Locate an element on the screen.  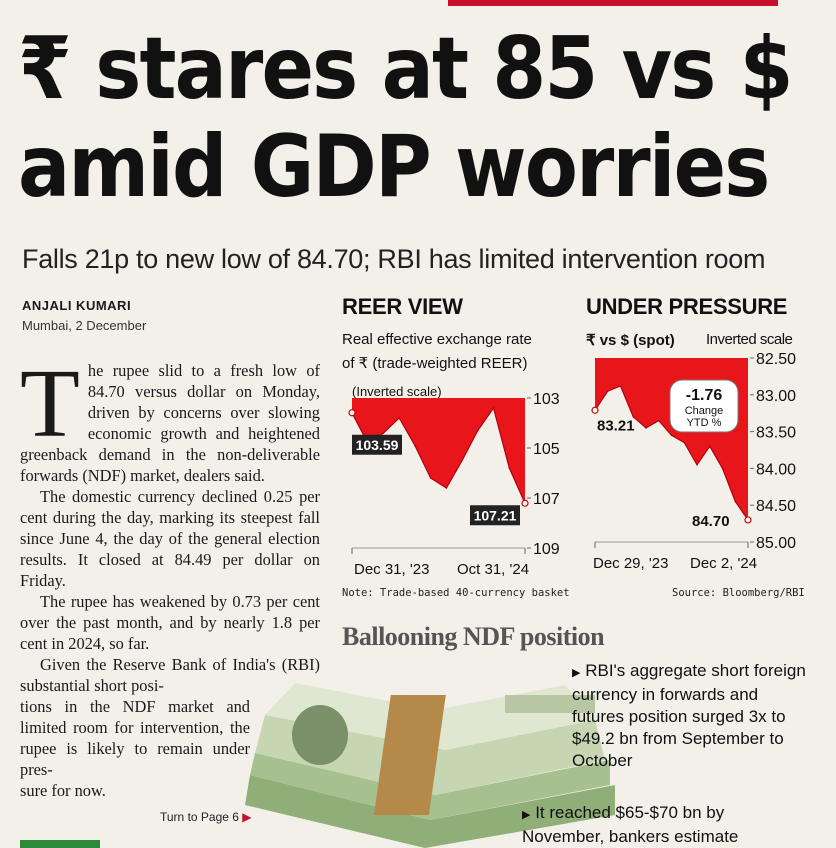
pressure-source: Source: Bloomberg/RBI is located at coordinates (738, 593).